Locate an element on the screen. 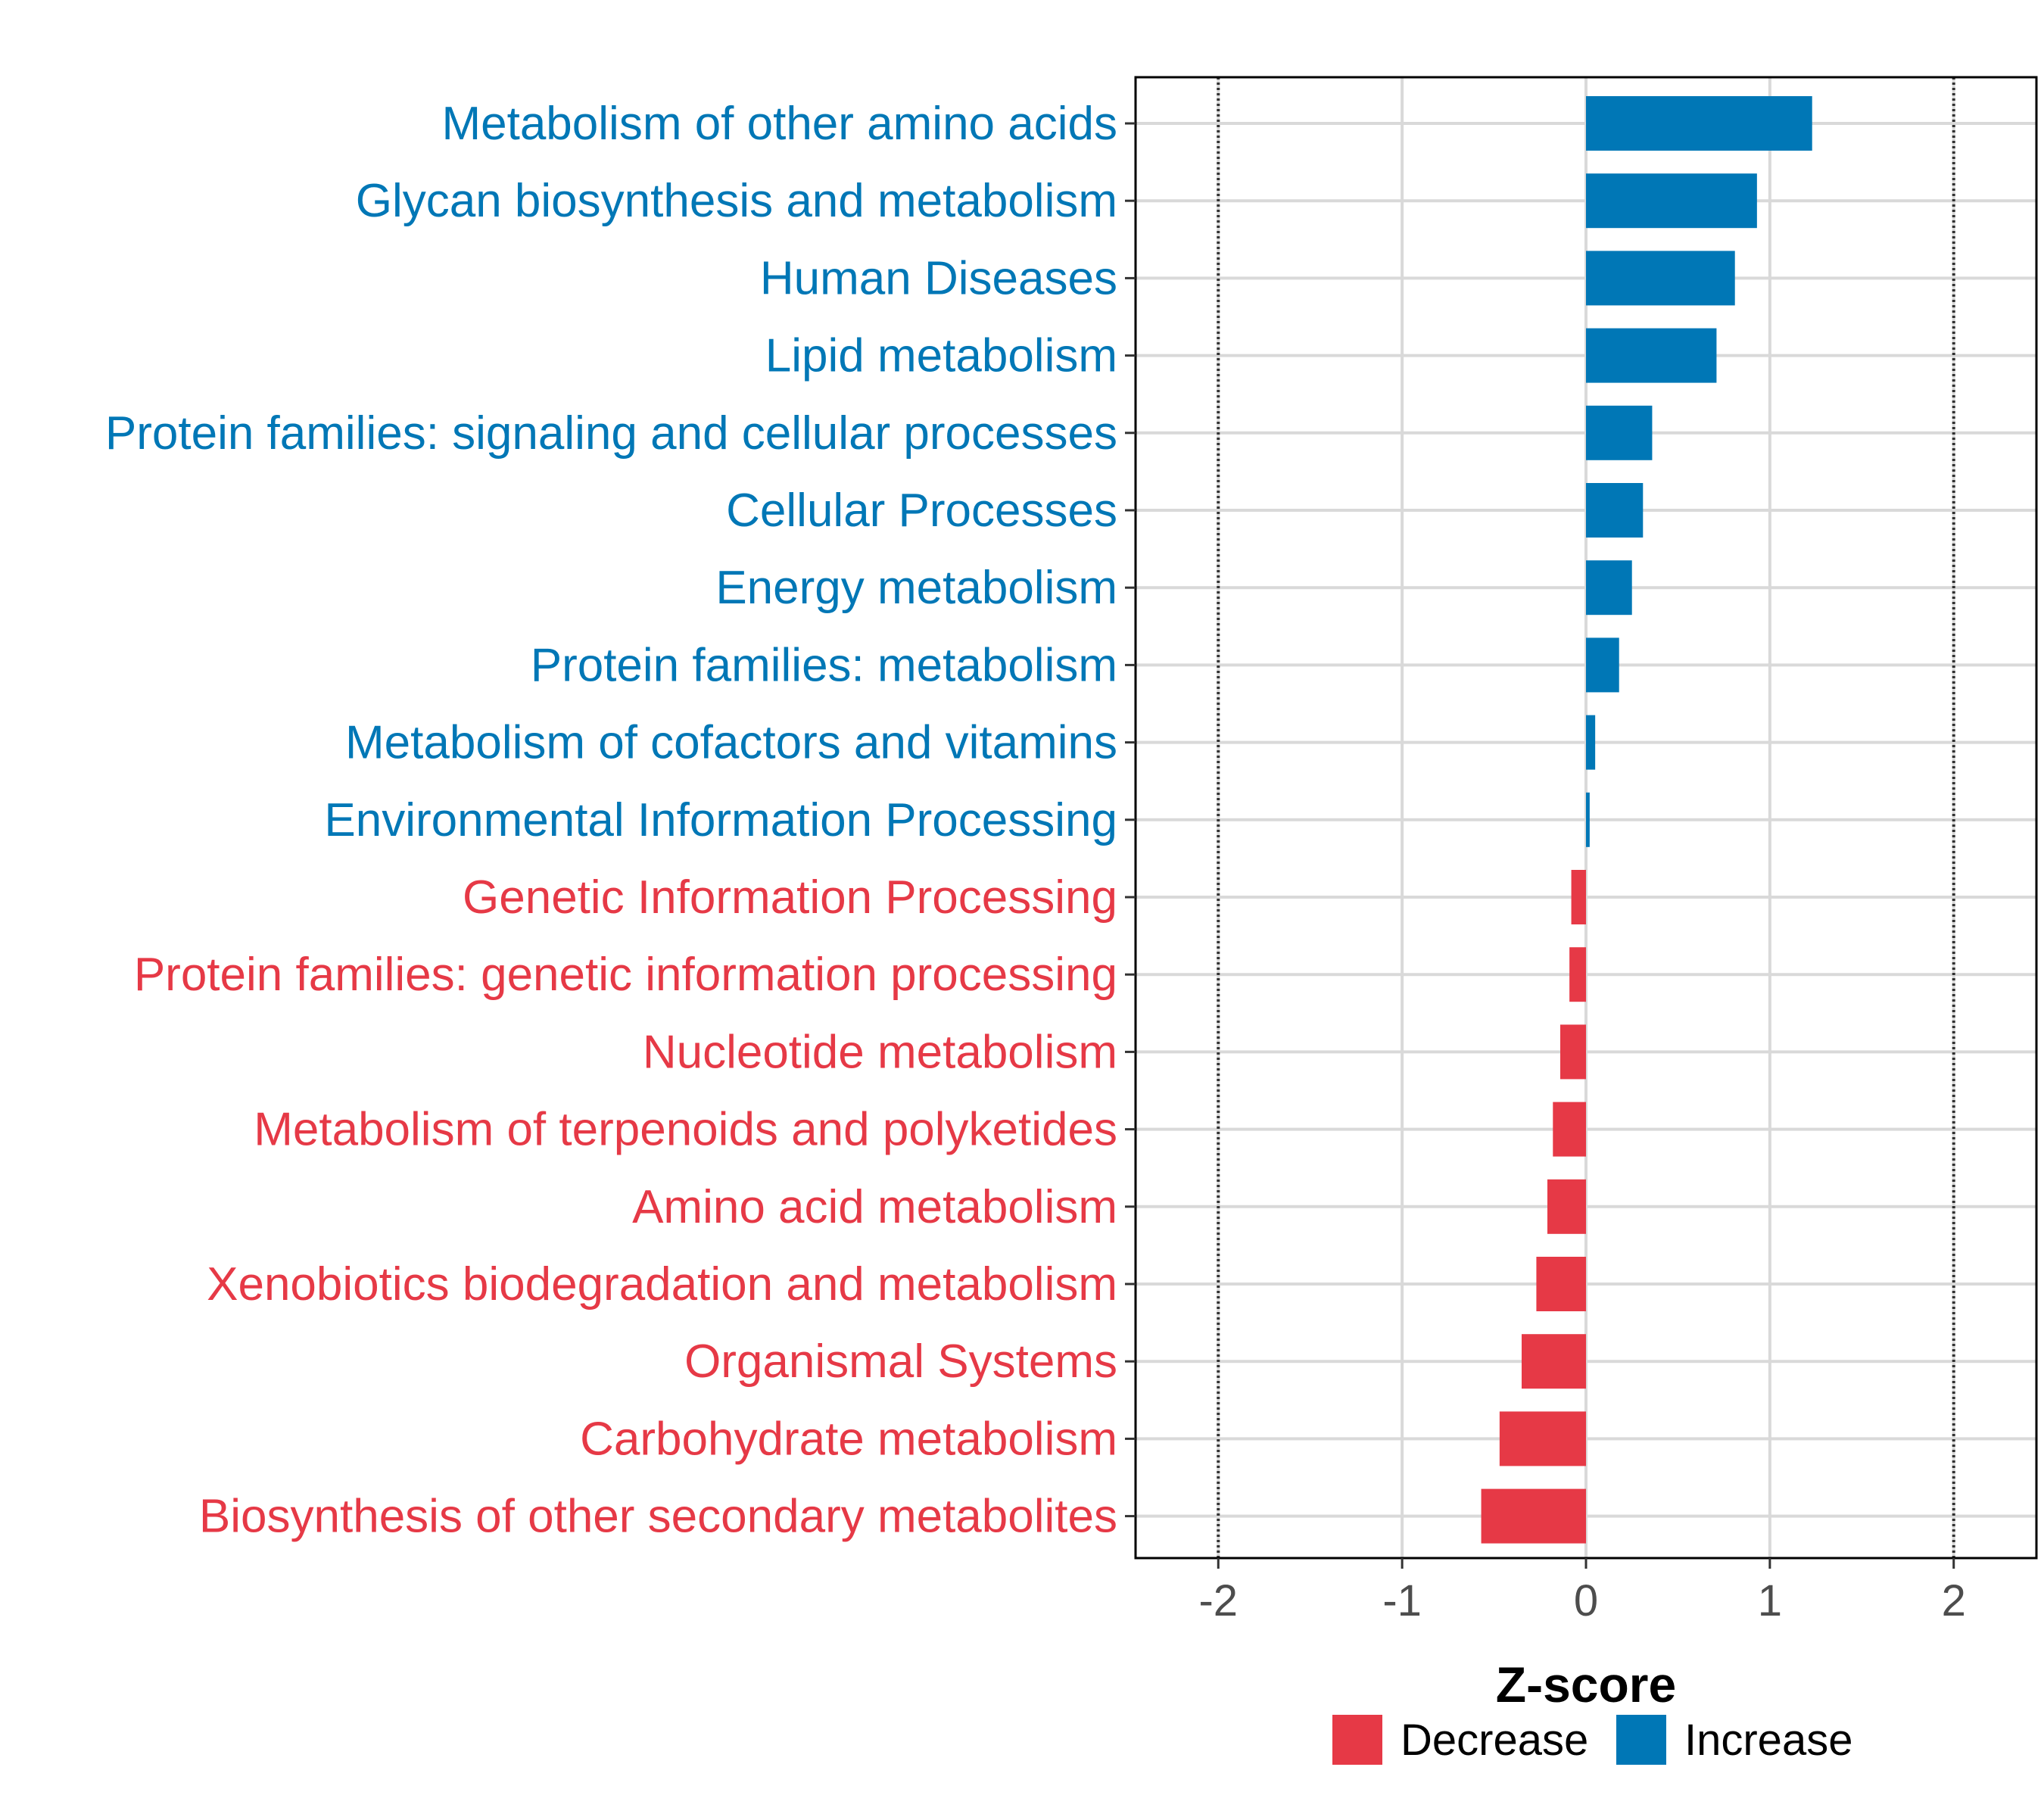 This screenshot has height=1817, width=2044. category-label: Genetic Information Processing is located at coordinates (790, 897).